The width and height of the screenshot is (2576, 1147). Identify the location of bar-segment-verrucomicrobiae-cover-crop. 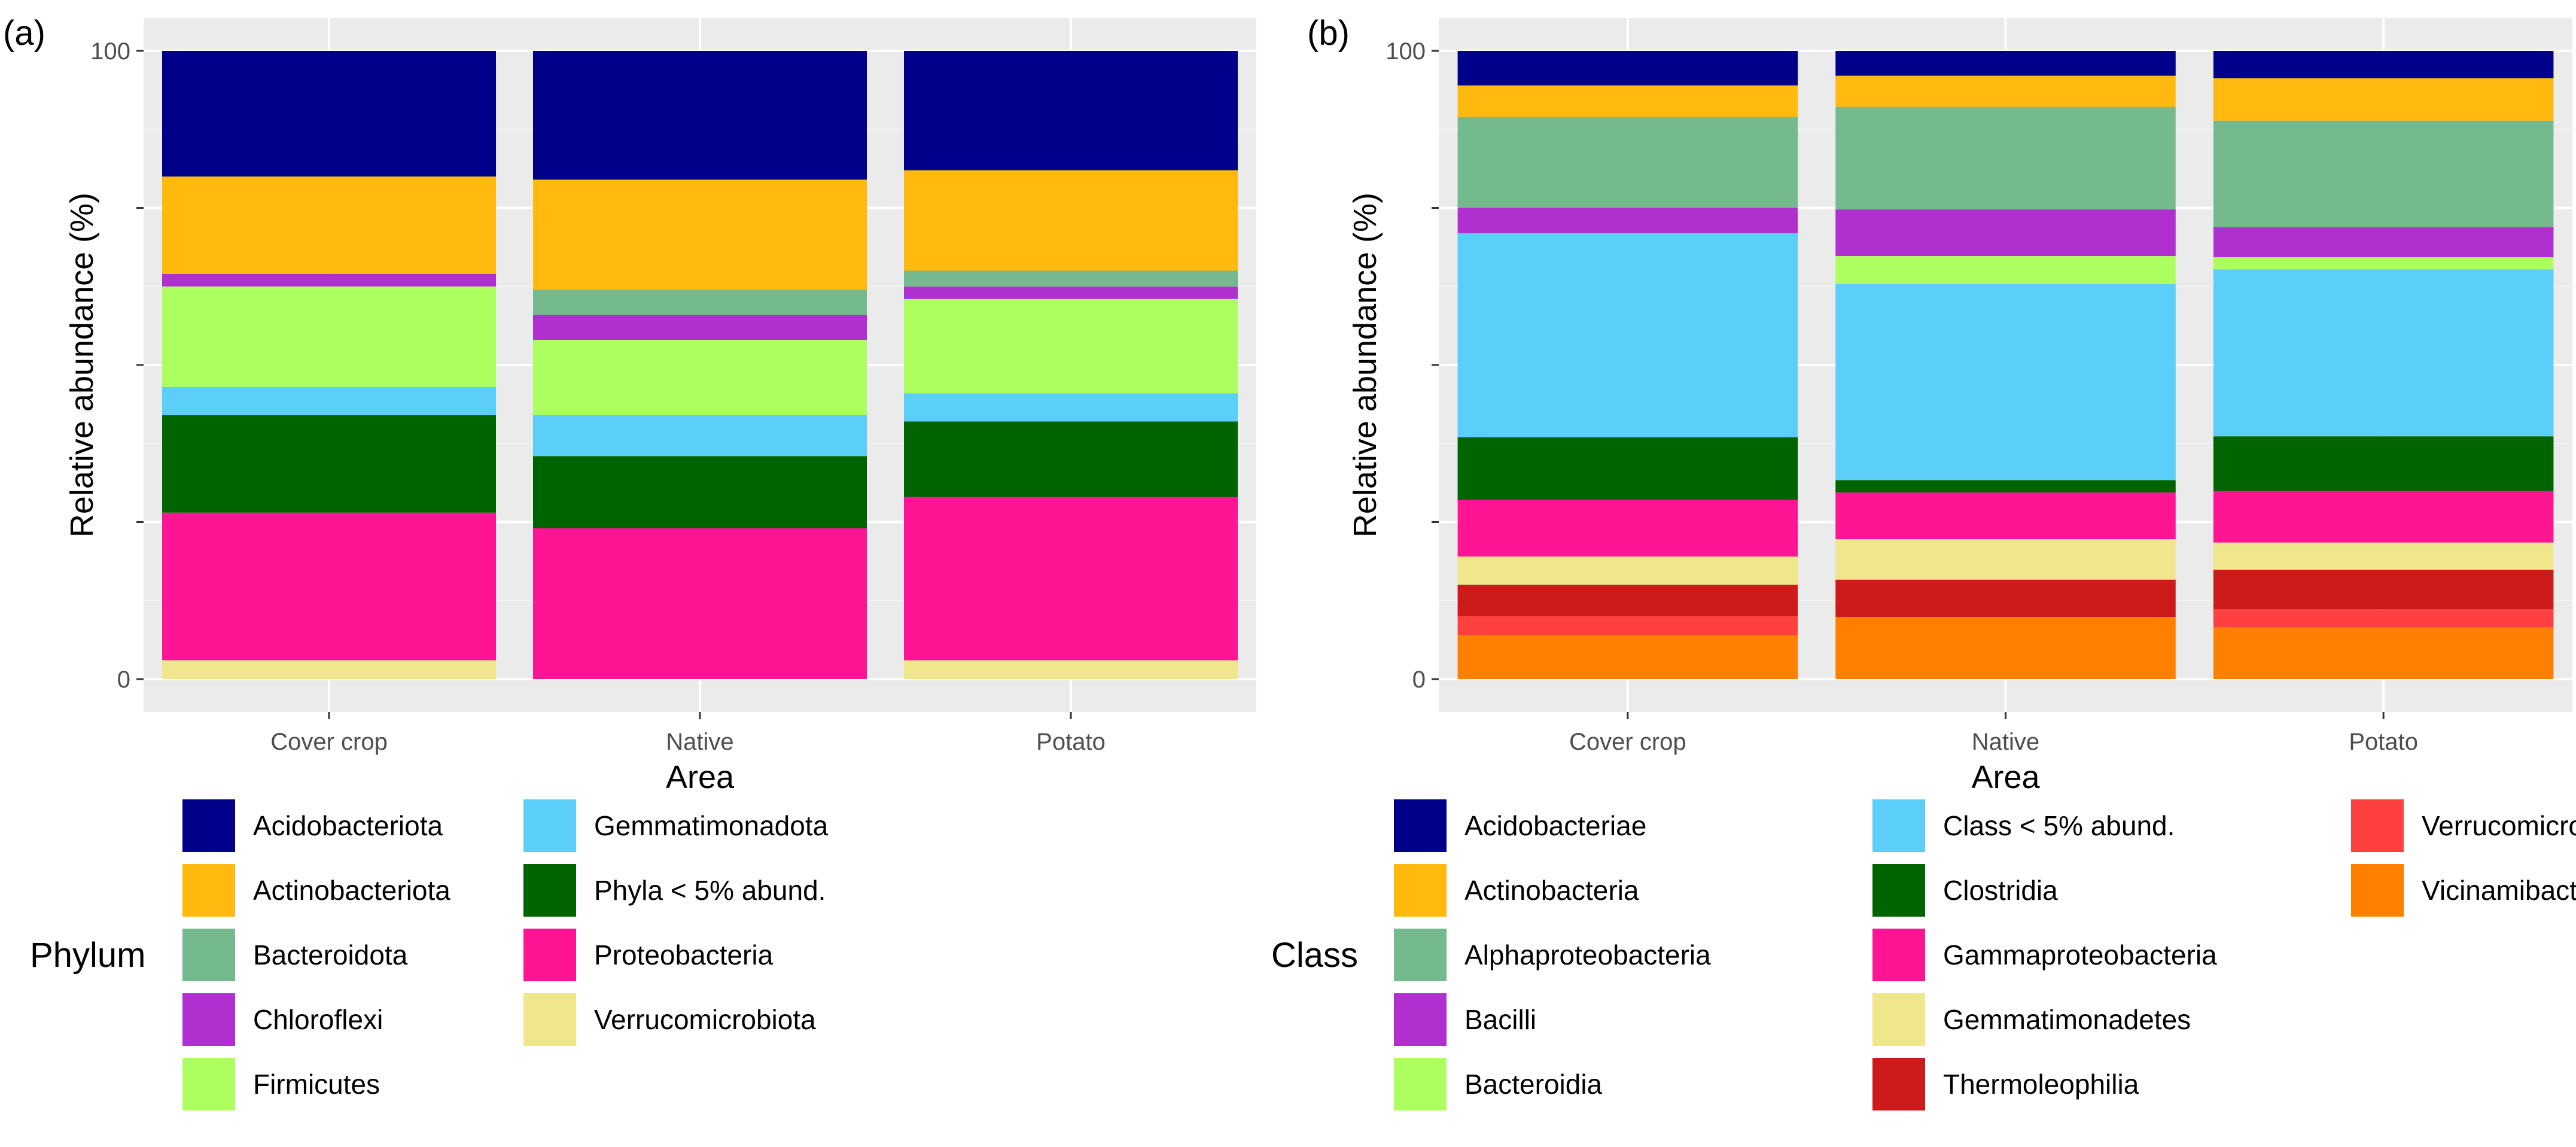
(1627, 625).